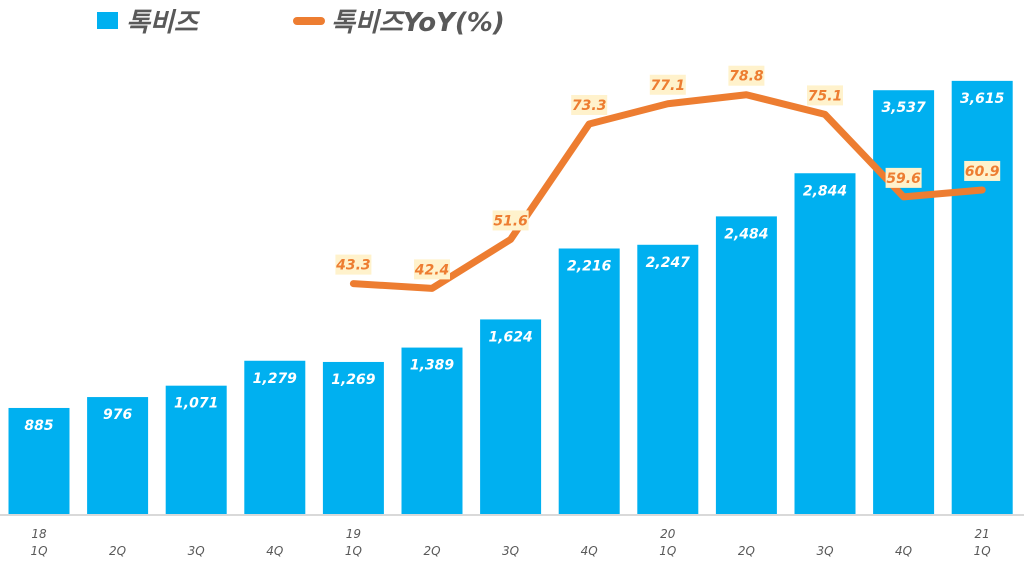 The width and height of the screenshot is (1024, 562). What do you see at coordinates (107, 20) in the screenshot?
I see `legend-swatch-bar` at bounding box center [107, 20].